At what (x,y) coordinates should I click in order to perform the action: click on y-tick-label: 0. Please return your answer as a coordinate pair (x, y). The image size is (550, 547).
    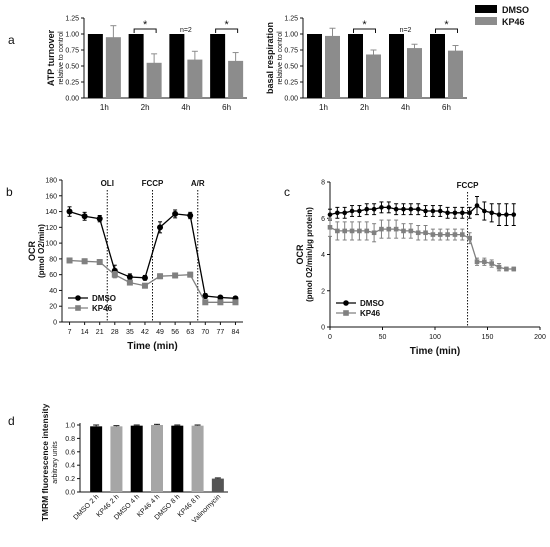
    Looking at the image, I should click on (55, 323).